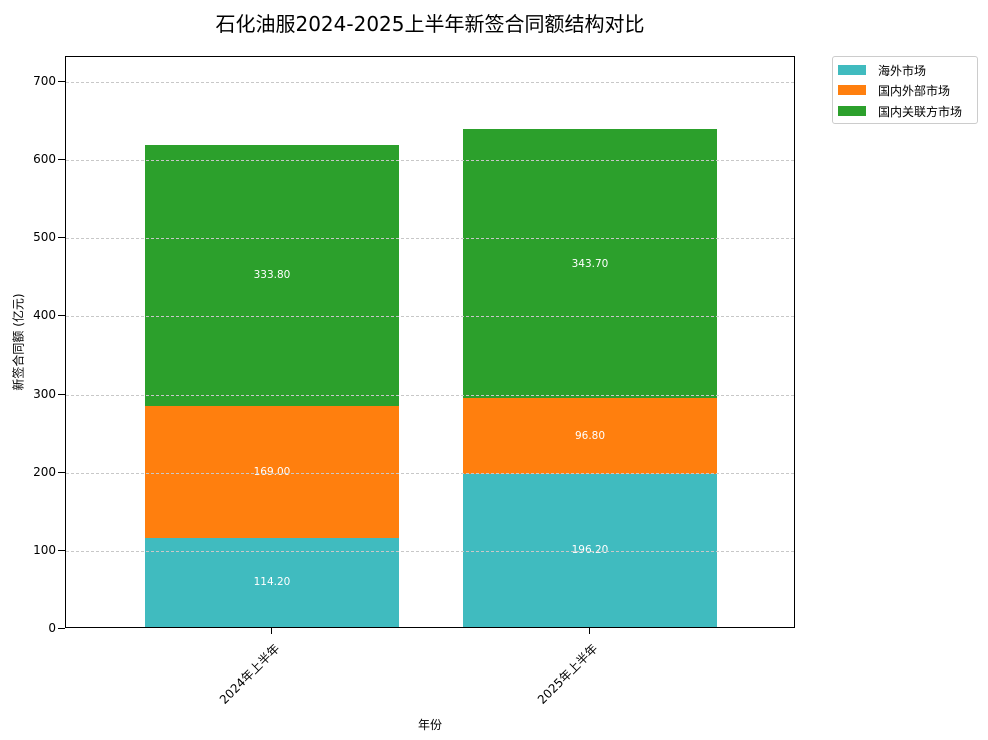  What do you see at coordinates (44, 471) in the screenshot?
I see `y-tick-label: 200` at bounding box center [44, 471].